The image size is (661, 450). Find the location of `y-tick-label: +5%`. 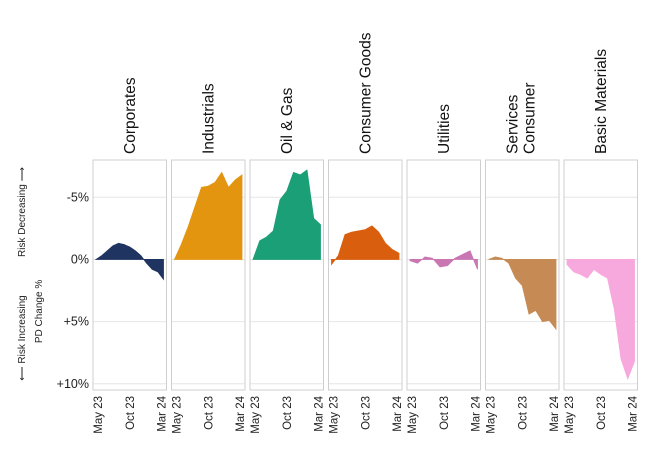

y-tick-label: +5% is located at coordinates (76, 322).